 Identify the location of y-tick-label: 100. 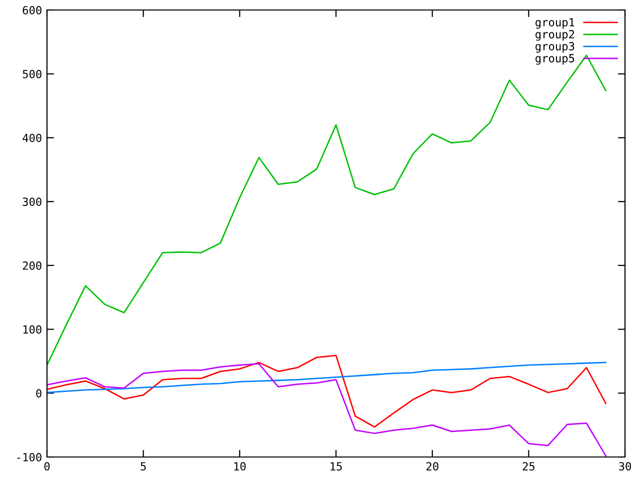
(32, 329).